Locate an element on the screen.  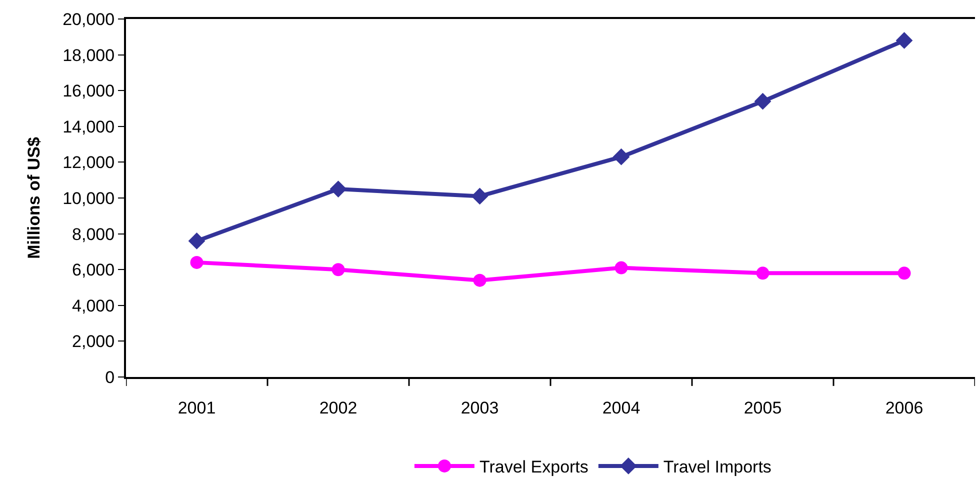
legend-label: Travel Exports is located at coordinates (533, 467).